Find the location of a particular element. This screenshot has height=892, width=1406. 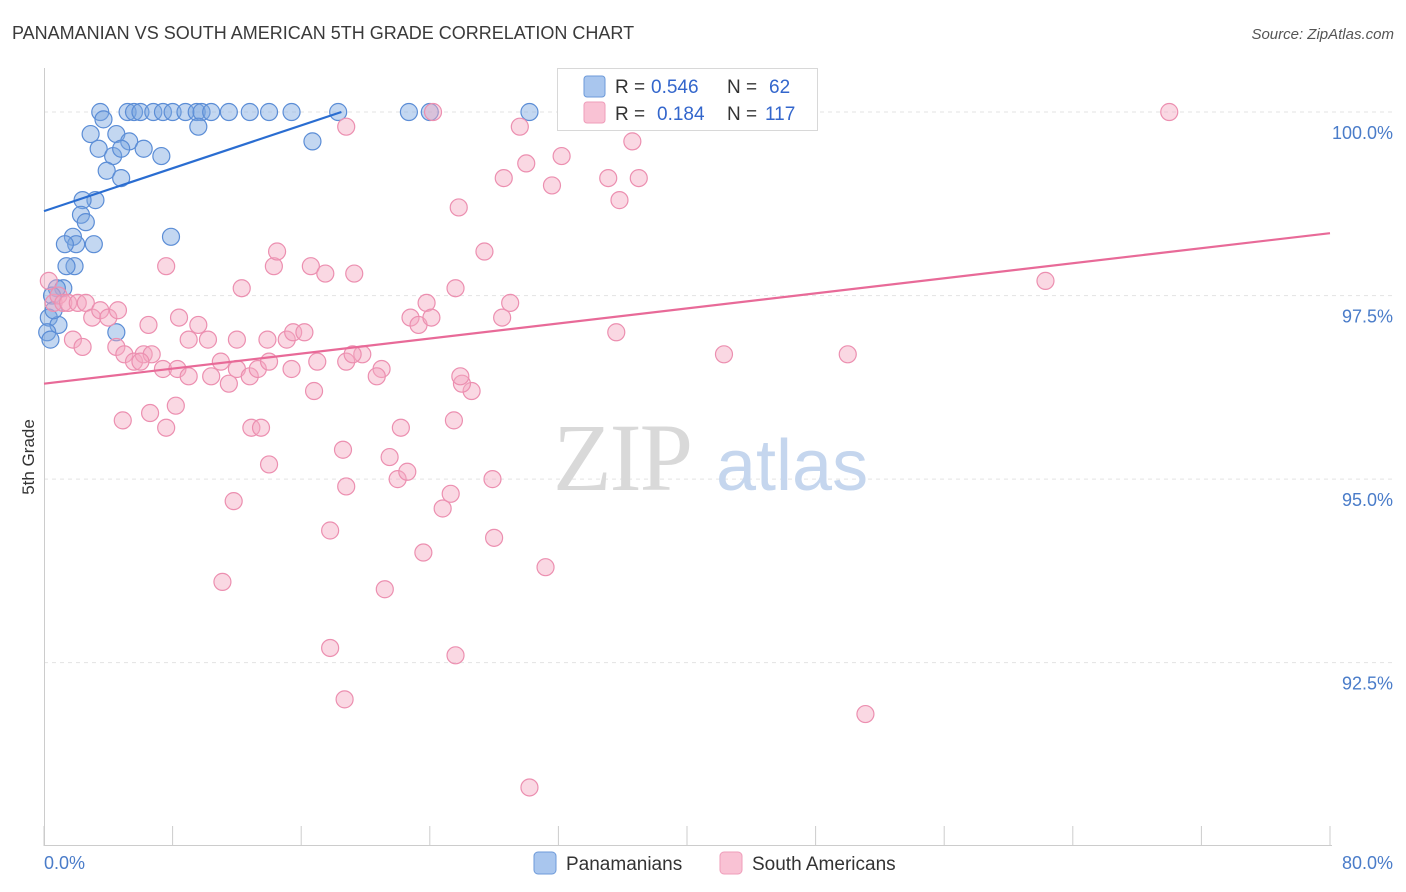

watermark-zip: ZIP is located at coordinates (622, 457).